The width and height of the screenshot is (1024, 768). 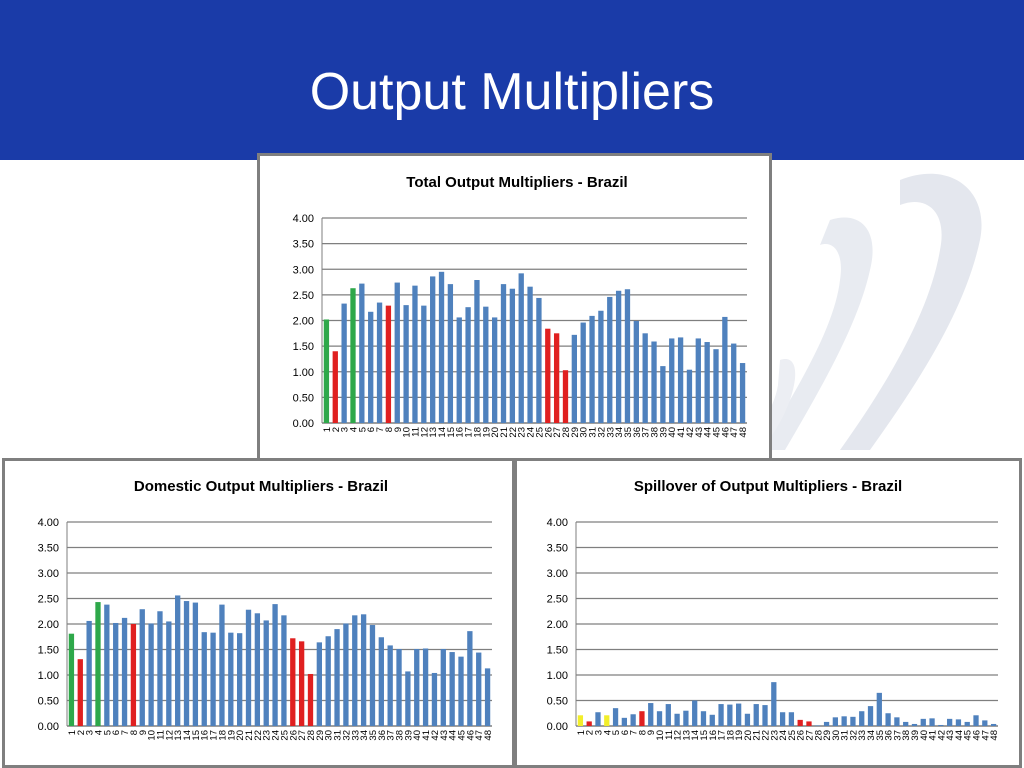 I want to click on x-tick-label: 17, so click(x=722, y=735).